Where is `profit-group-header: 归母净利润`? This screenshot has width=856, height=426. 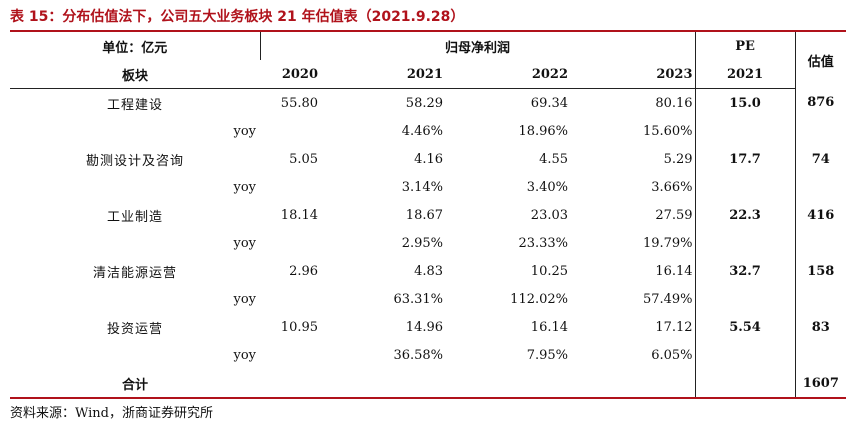 profit-group-header: 归母净利润 is located at coordinates (477, 46).